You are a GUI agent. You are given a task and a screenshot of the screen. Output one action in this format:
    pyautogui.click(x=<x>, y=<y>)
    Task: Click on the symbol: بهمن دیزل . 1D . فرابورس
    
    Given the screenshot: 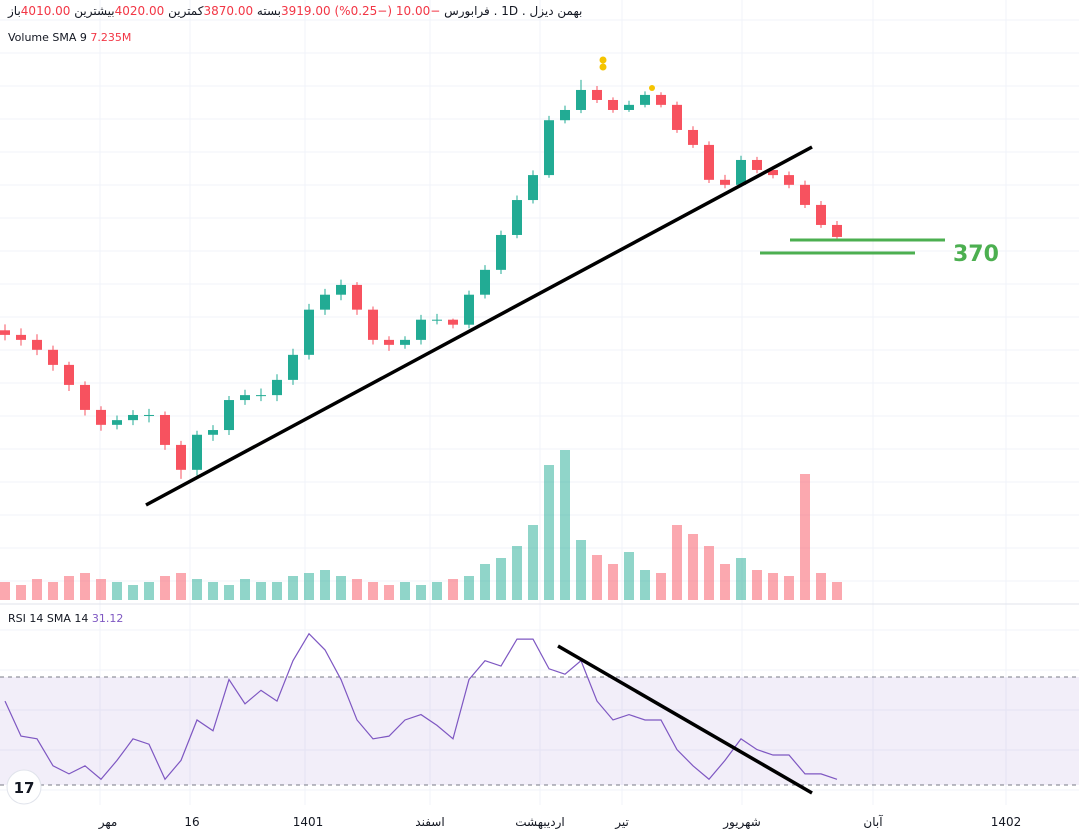 What is the action you would take?
    pyautogui.click(x=513, y=11)
    